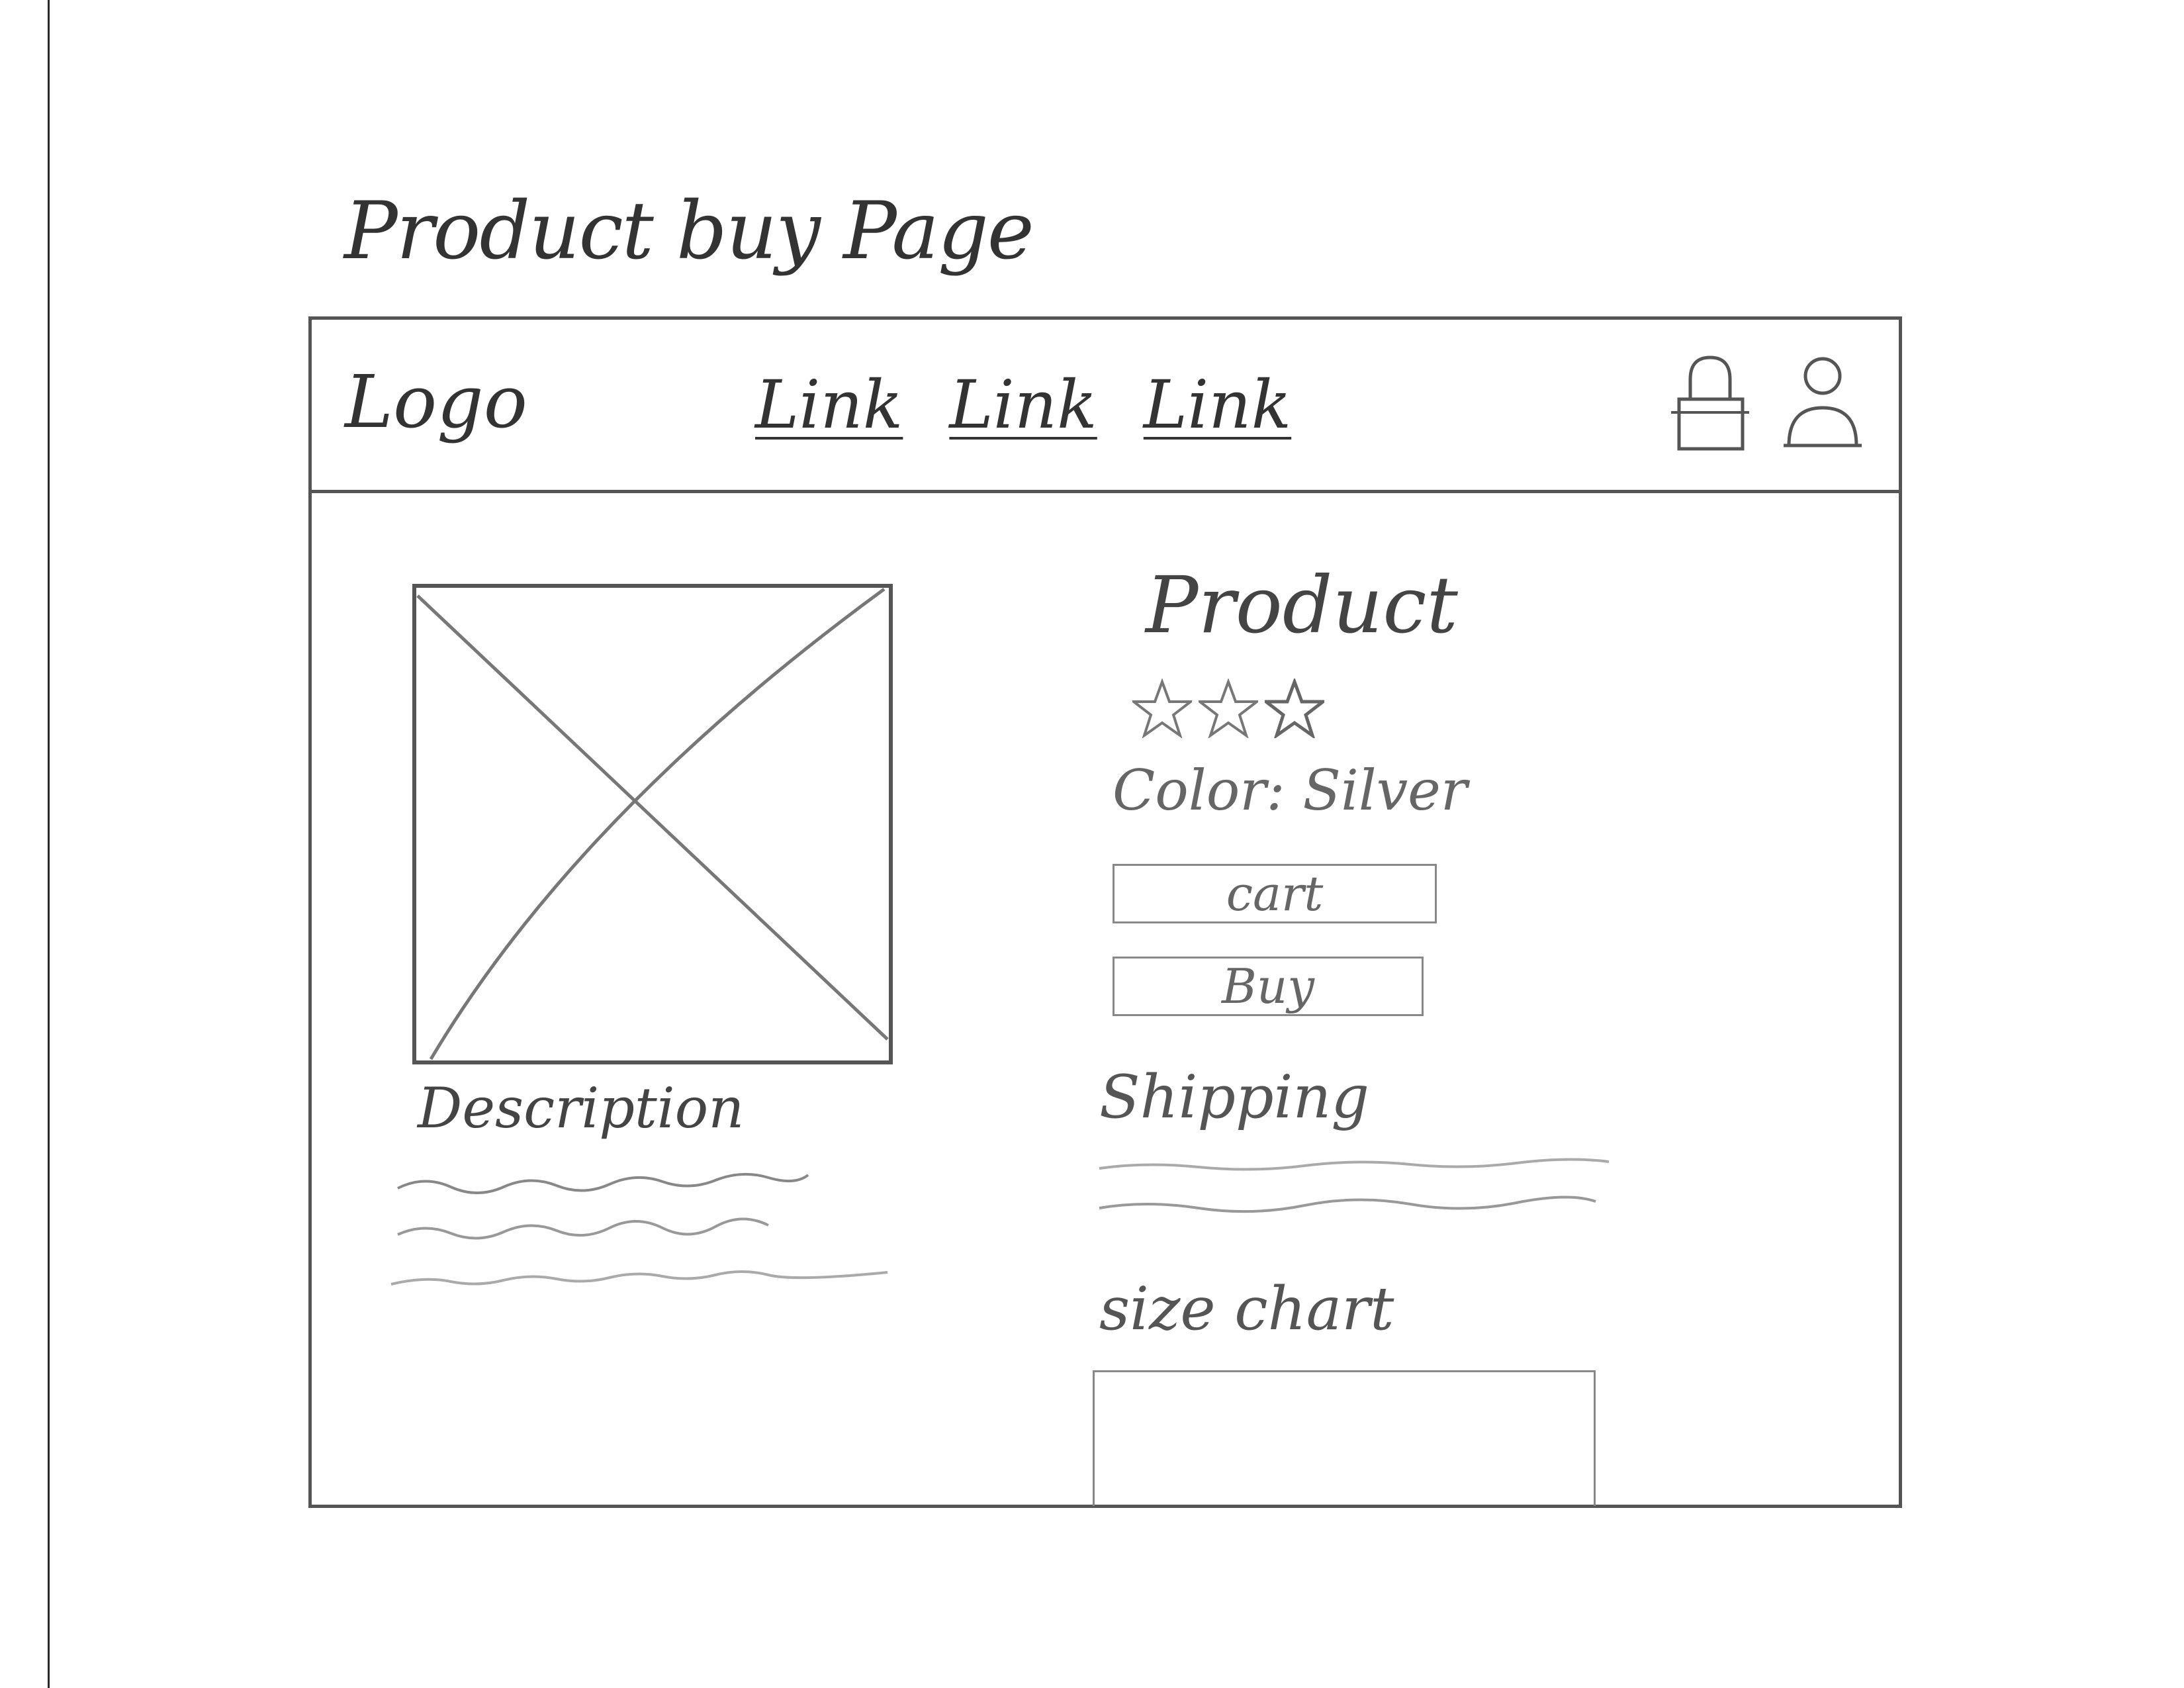 This screenshot has width=2184, height=1688. What do you see at coordinates (1766, 402) in the screenshot?
I see `nav-icons` at bounding box center [1766, 402].